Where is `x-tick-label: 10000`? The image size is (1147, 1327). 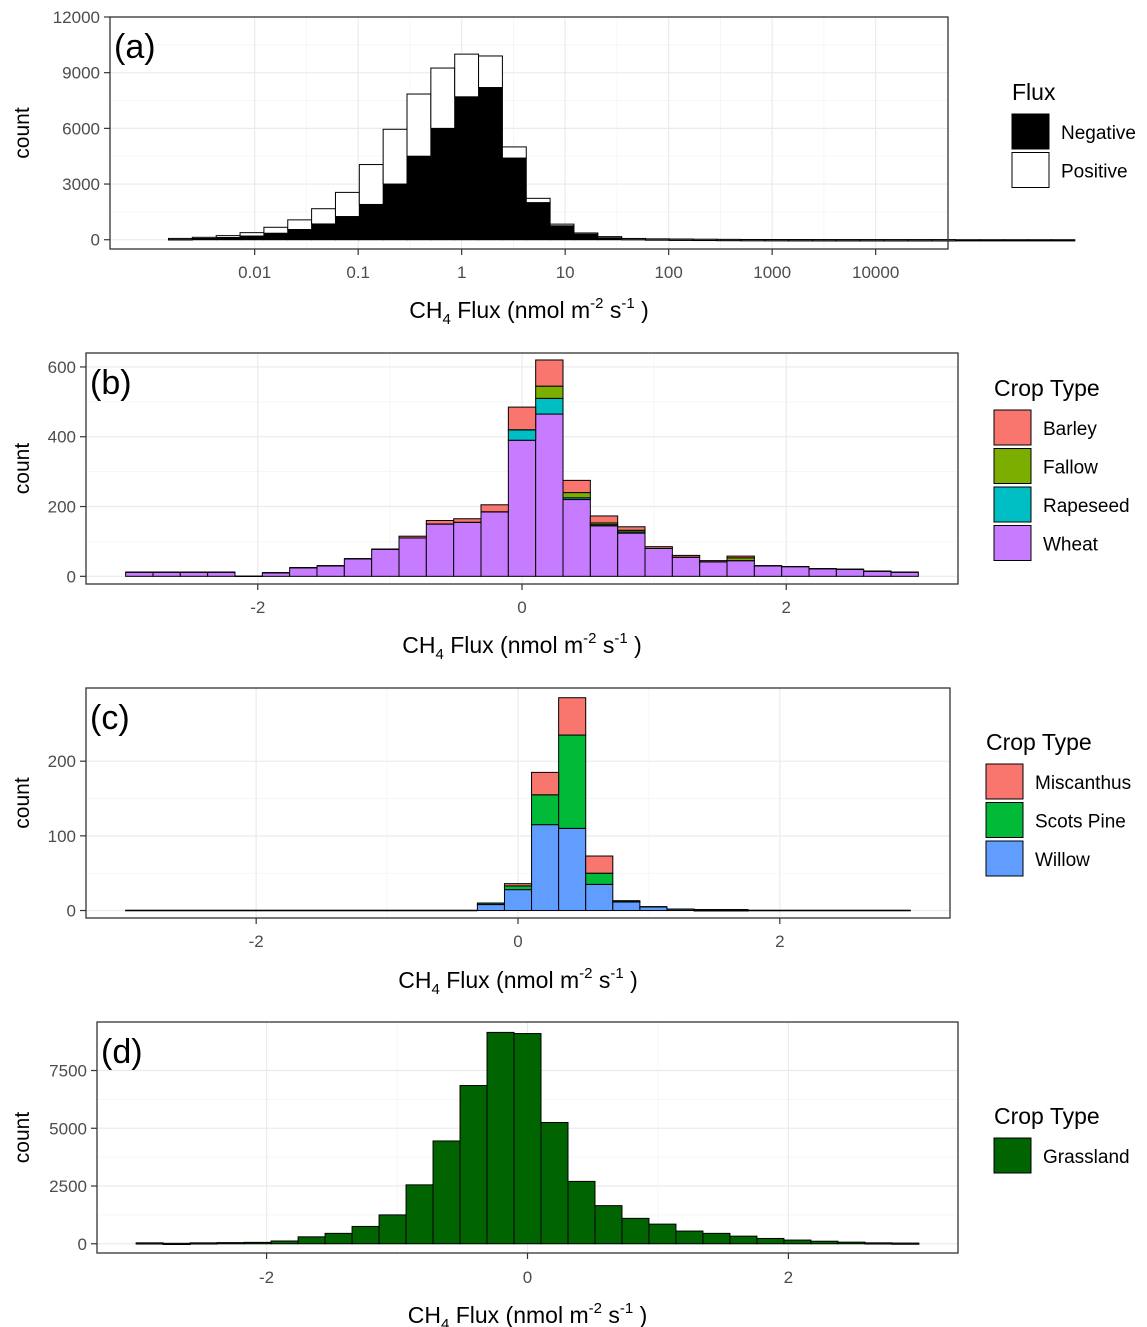 x-tick-label: 10000 is located at coordinates (875, 272).